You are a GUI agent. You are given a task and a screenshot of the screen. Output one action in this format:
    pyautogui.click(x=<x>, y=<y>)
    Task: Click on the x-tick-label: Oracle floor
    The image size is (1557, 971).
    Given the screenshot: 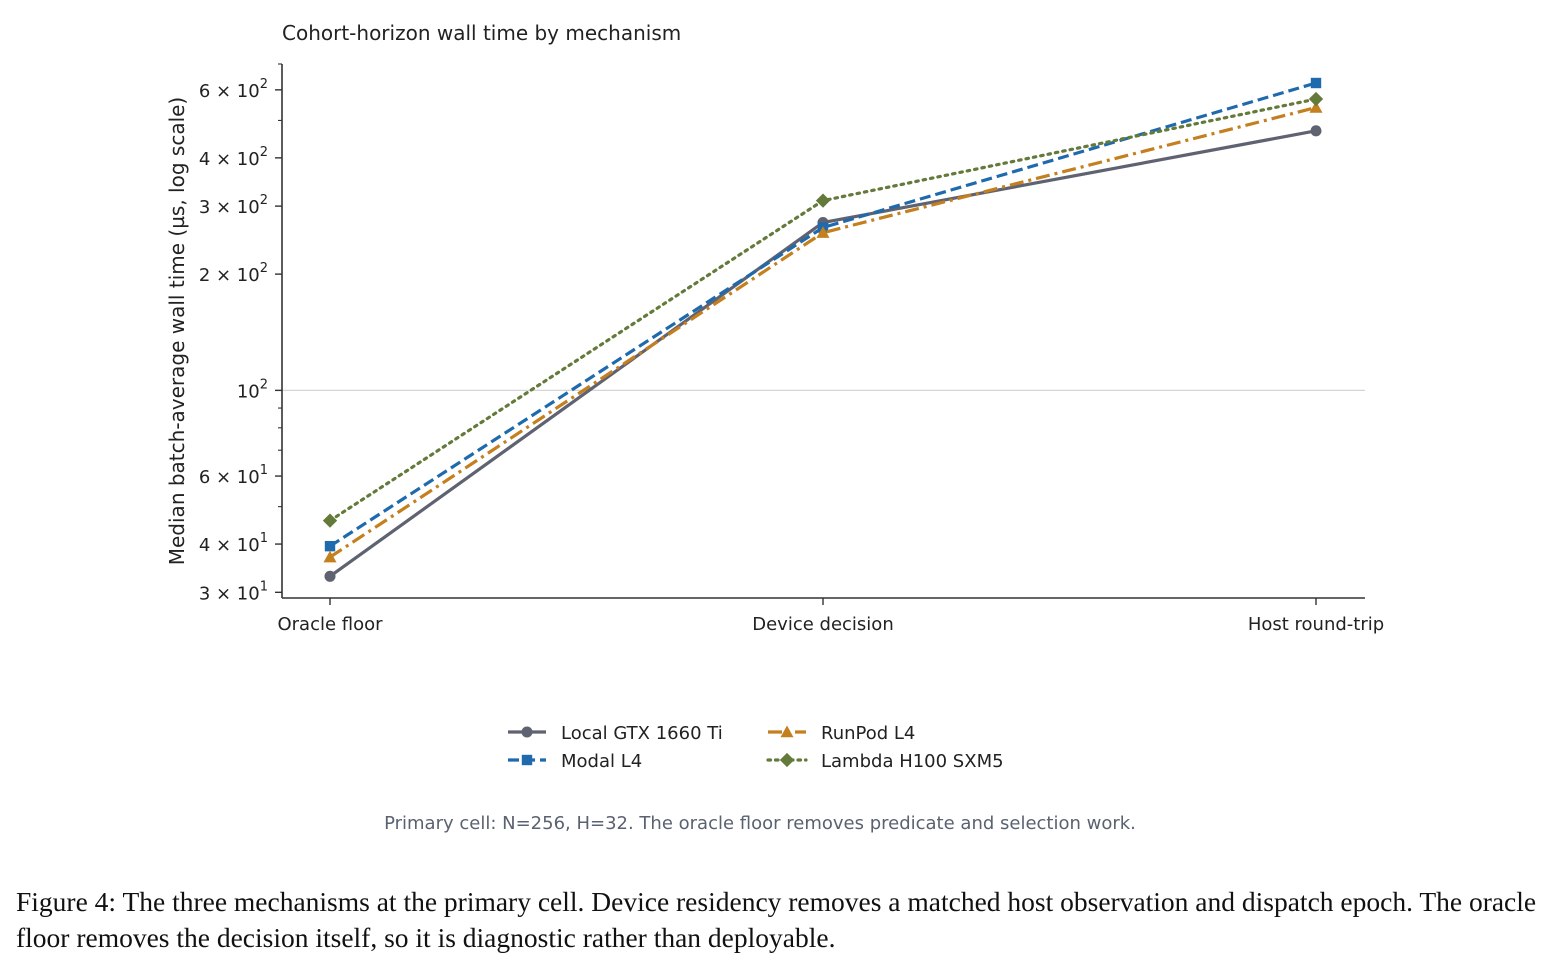 What is the action you would take?
    pyautogui.click(x=330, y=624)
    